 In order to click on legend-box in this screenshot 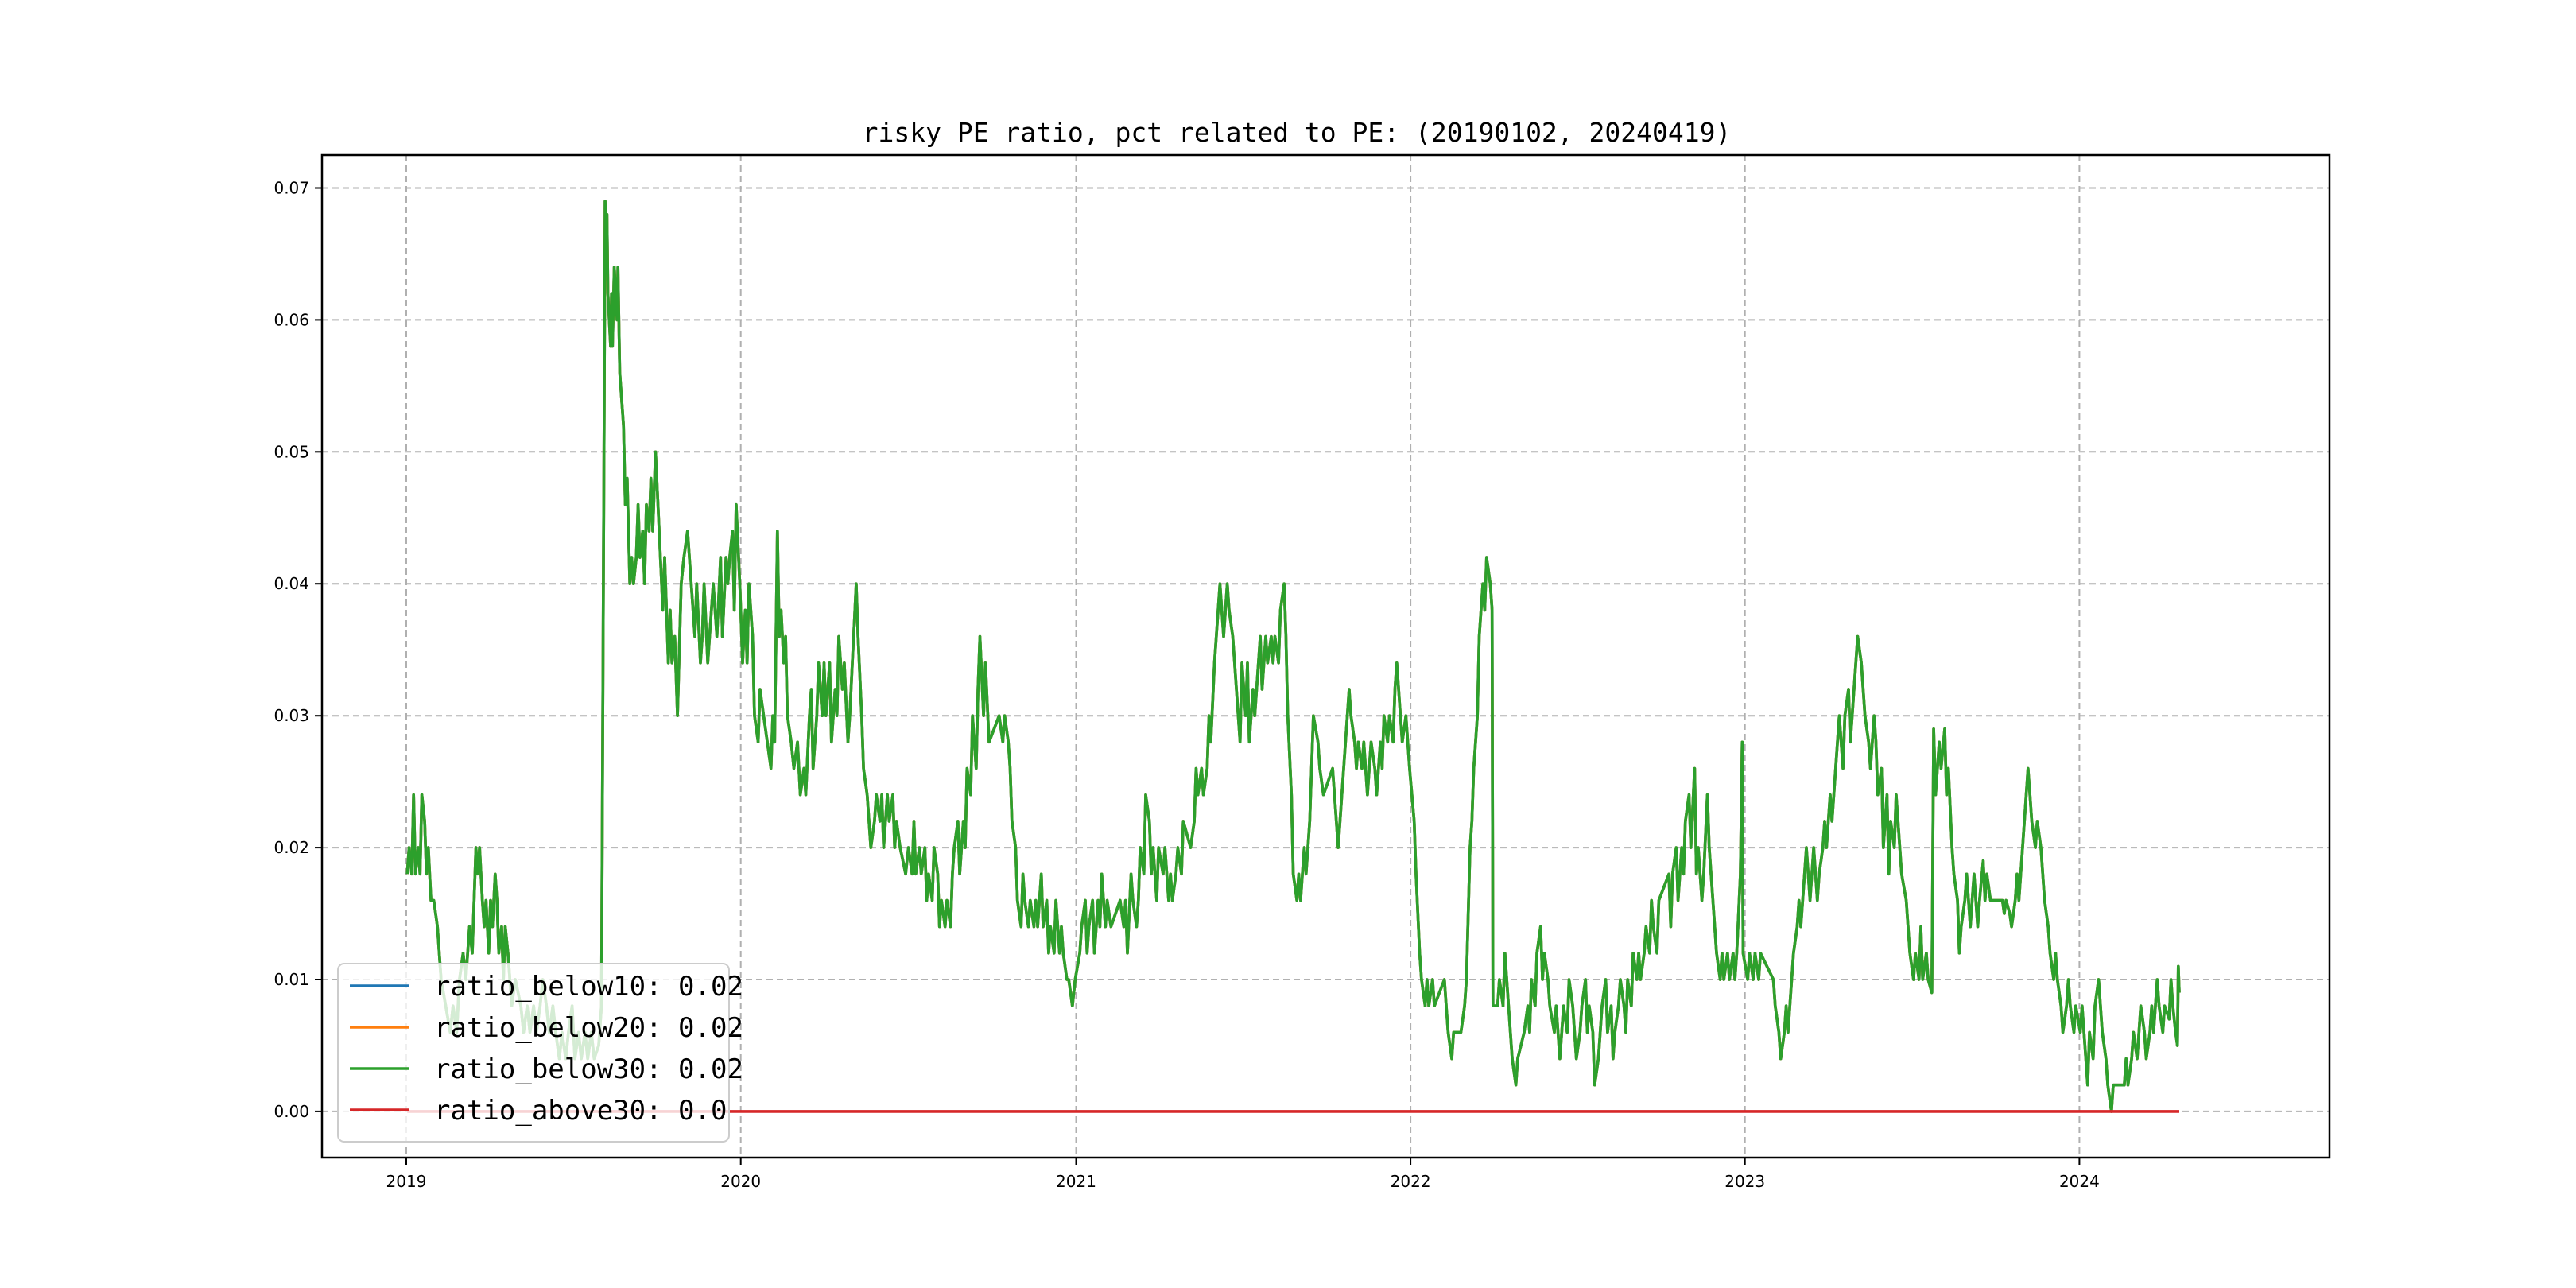, I will do `click(533, 1053)`.